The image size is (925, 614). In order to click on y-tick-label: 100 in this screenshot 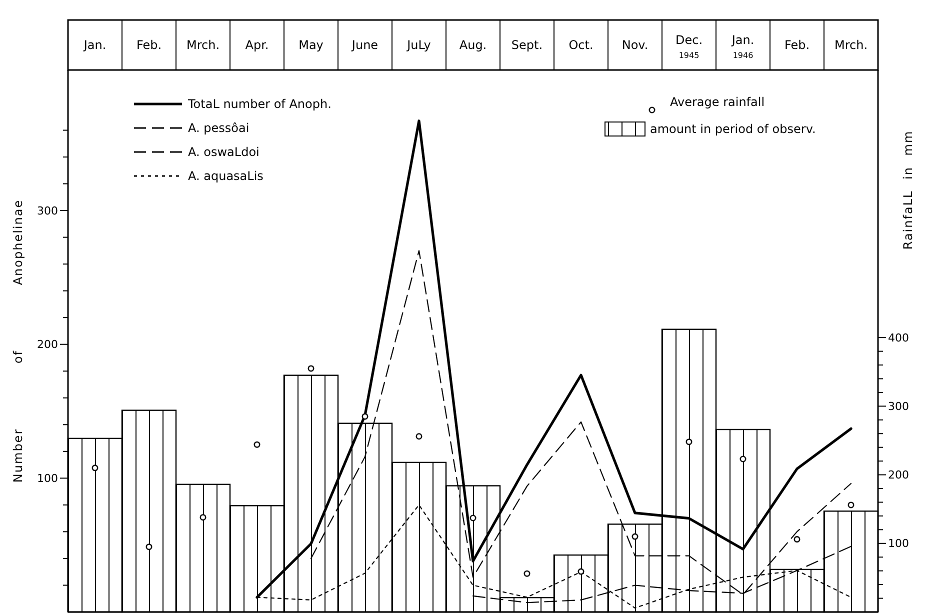, I will do `click(47, 479)`.